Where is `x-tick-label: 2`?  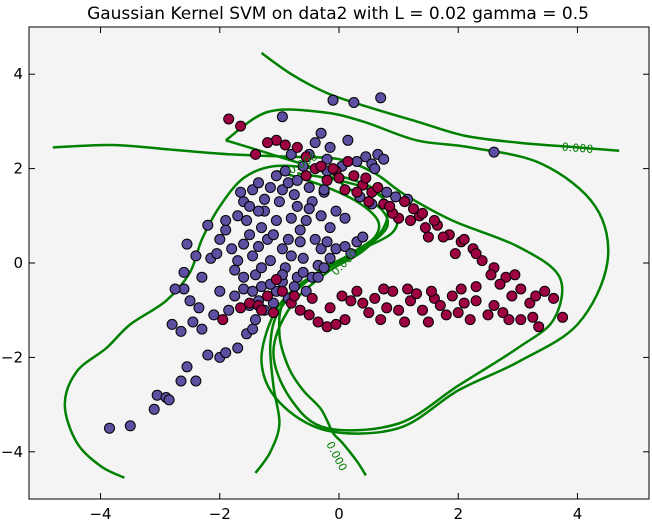
x-tick-label: 2 is located at coordinates (458, 514).